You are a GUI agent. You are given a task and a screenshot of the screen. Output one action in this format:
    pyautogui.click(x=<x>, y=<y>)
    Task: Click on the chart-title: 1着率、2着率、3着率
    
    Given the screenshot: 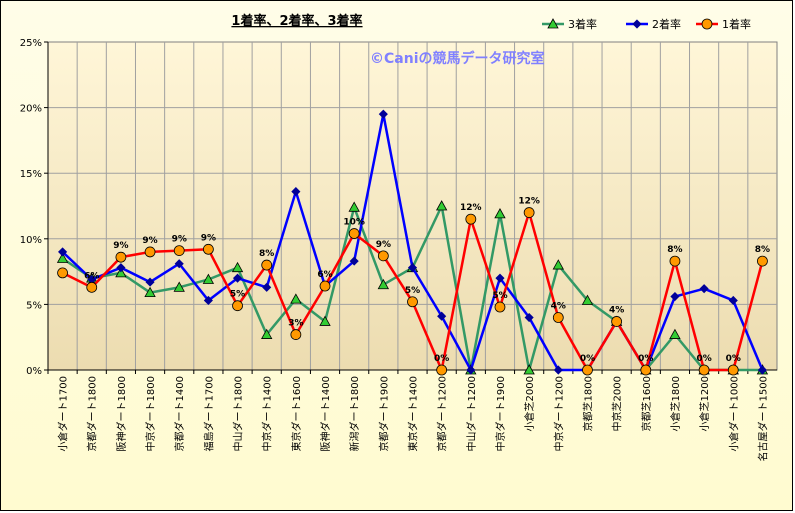 What is the action you would take?
    pyautogui.click(x=296, y=21)
    